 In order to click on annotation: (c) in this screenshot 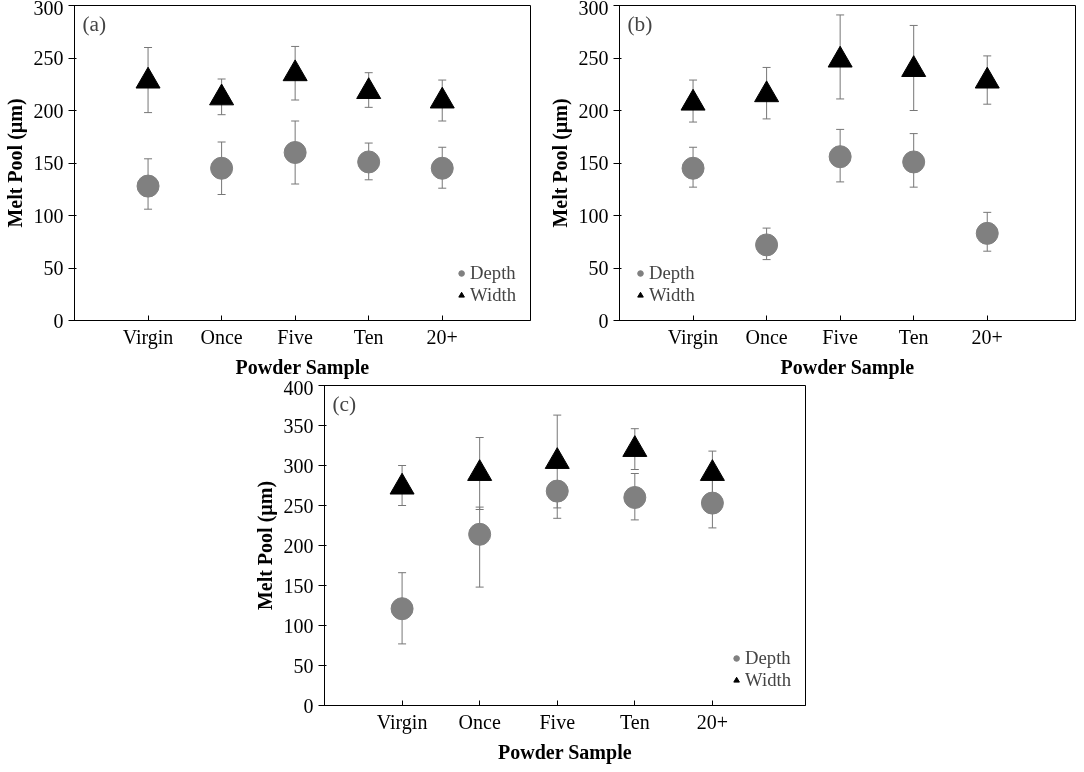, I will do `click(344, 403)`.